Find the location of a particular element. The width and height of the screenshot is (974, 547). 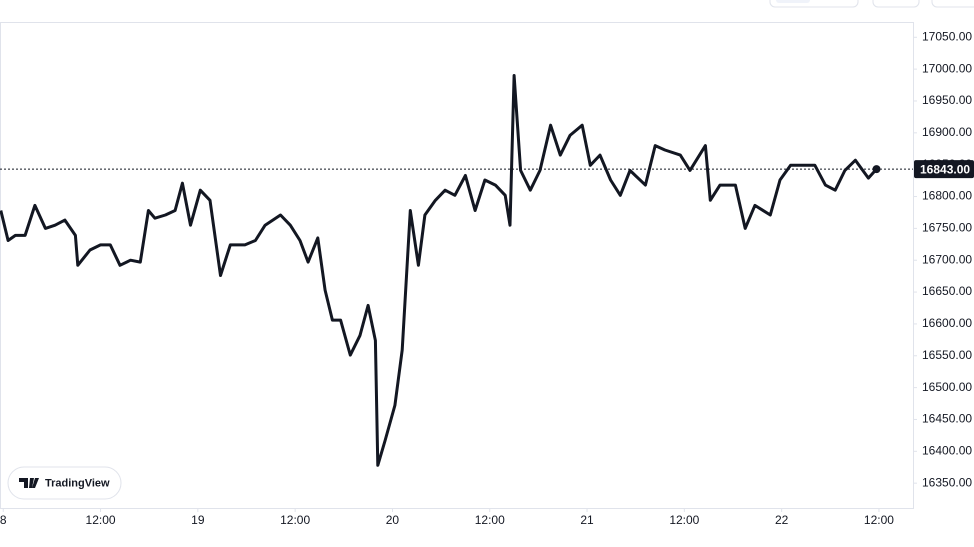

logo-badge is located at coordinates (64, 483).